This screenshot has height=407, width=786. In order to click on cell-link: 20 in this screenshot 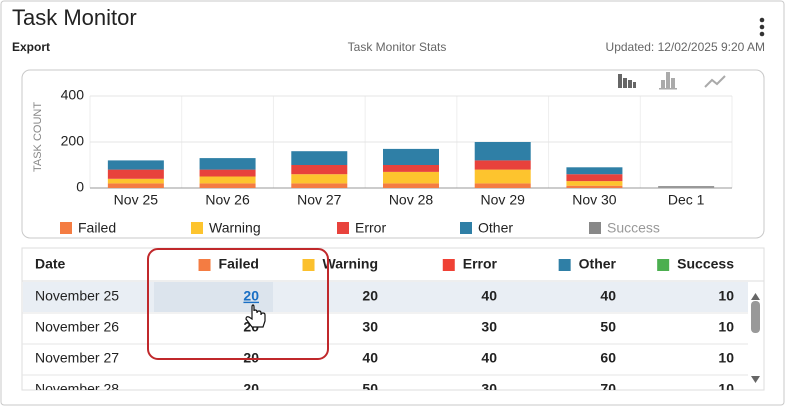, I will do `click(251, 296)`.